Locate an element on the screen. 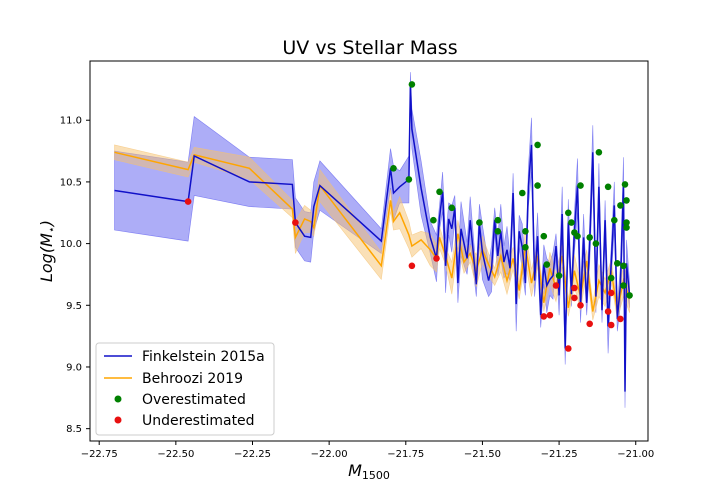 Image resolution: width=720 pixels, height=504 pixels. x-tick-label: −21.50 is located at coordinates (482, 454).